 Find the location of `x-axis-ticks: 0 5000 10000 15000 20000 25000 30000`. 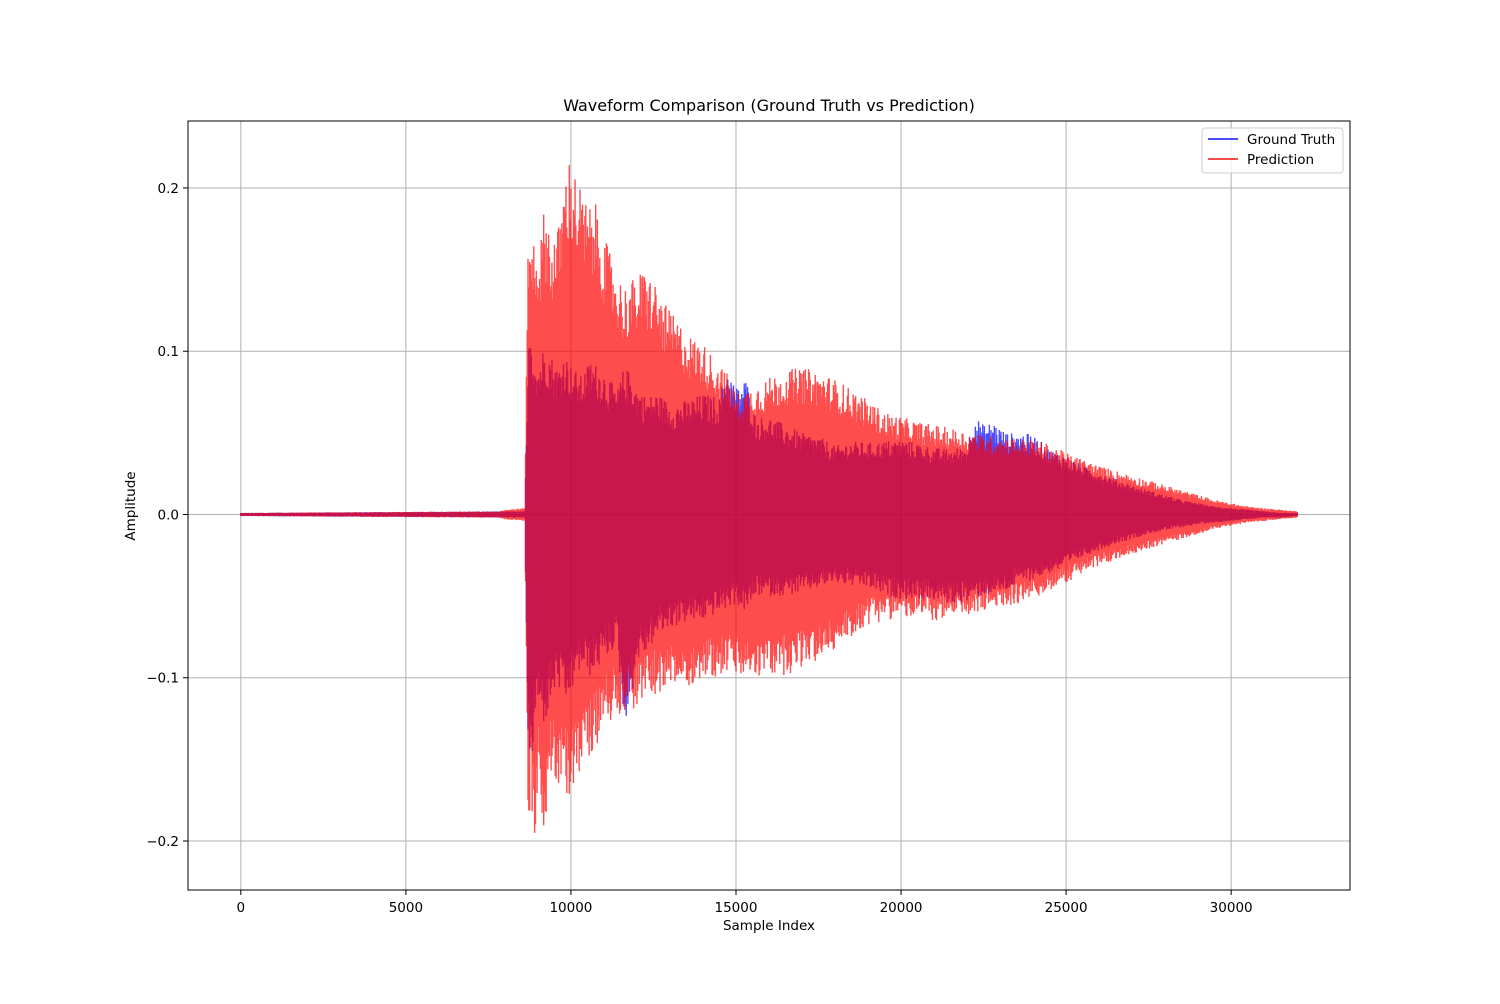

x-axis-ticks: 0 5000 10000 15000 20000 25000 30000 is located at coordinates (745, 903).